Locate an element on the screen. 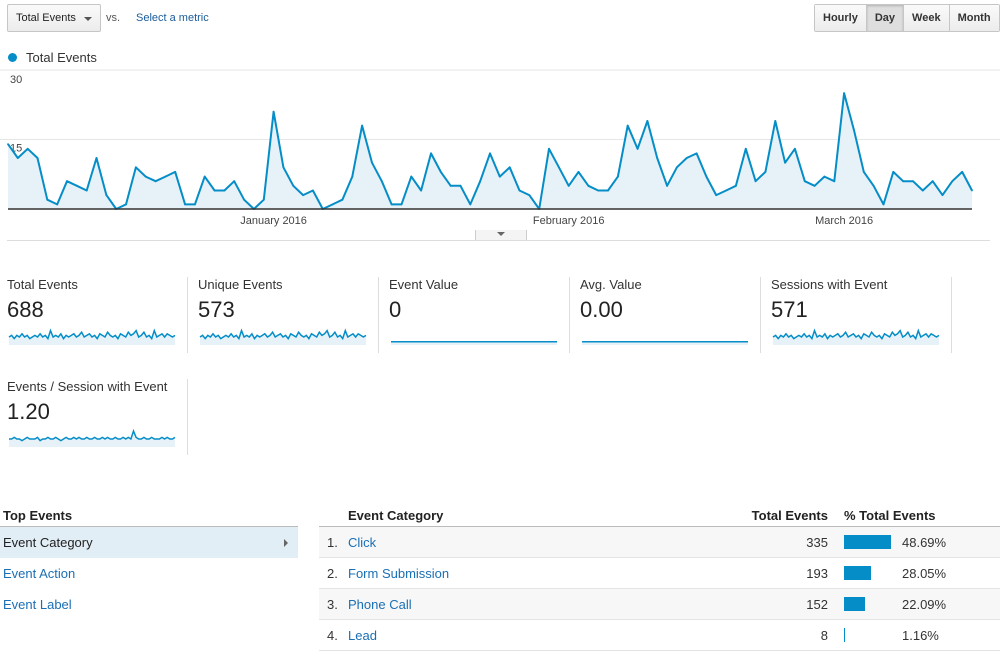  column-header-percent: % Total Events is located at coordinates (890, 515).